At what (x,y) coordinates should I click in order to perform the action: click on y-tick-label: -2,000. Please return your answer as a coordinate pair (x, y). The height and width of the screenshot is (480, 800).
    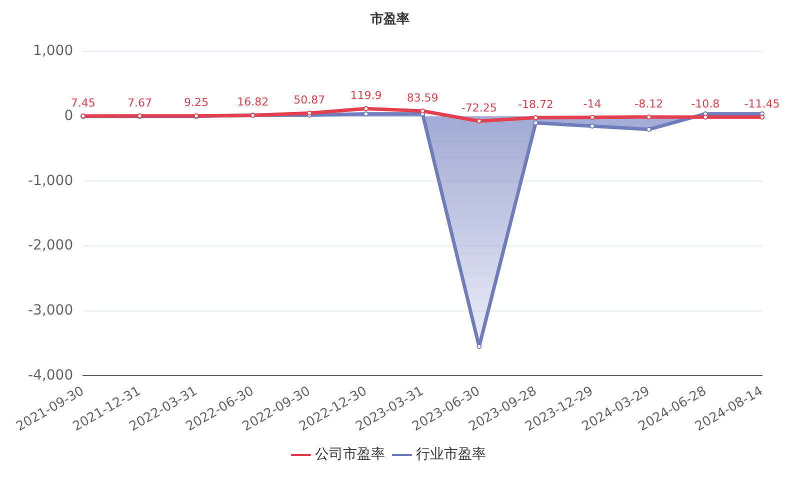
    Looking at the image, I should click on (51, 246).